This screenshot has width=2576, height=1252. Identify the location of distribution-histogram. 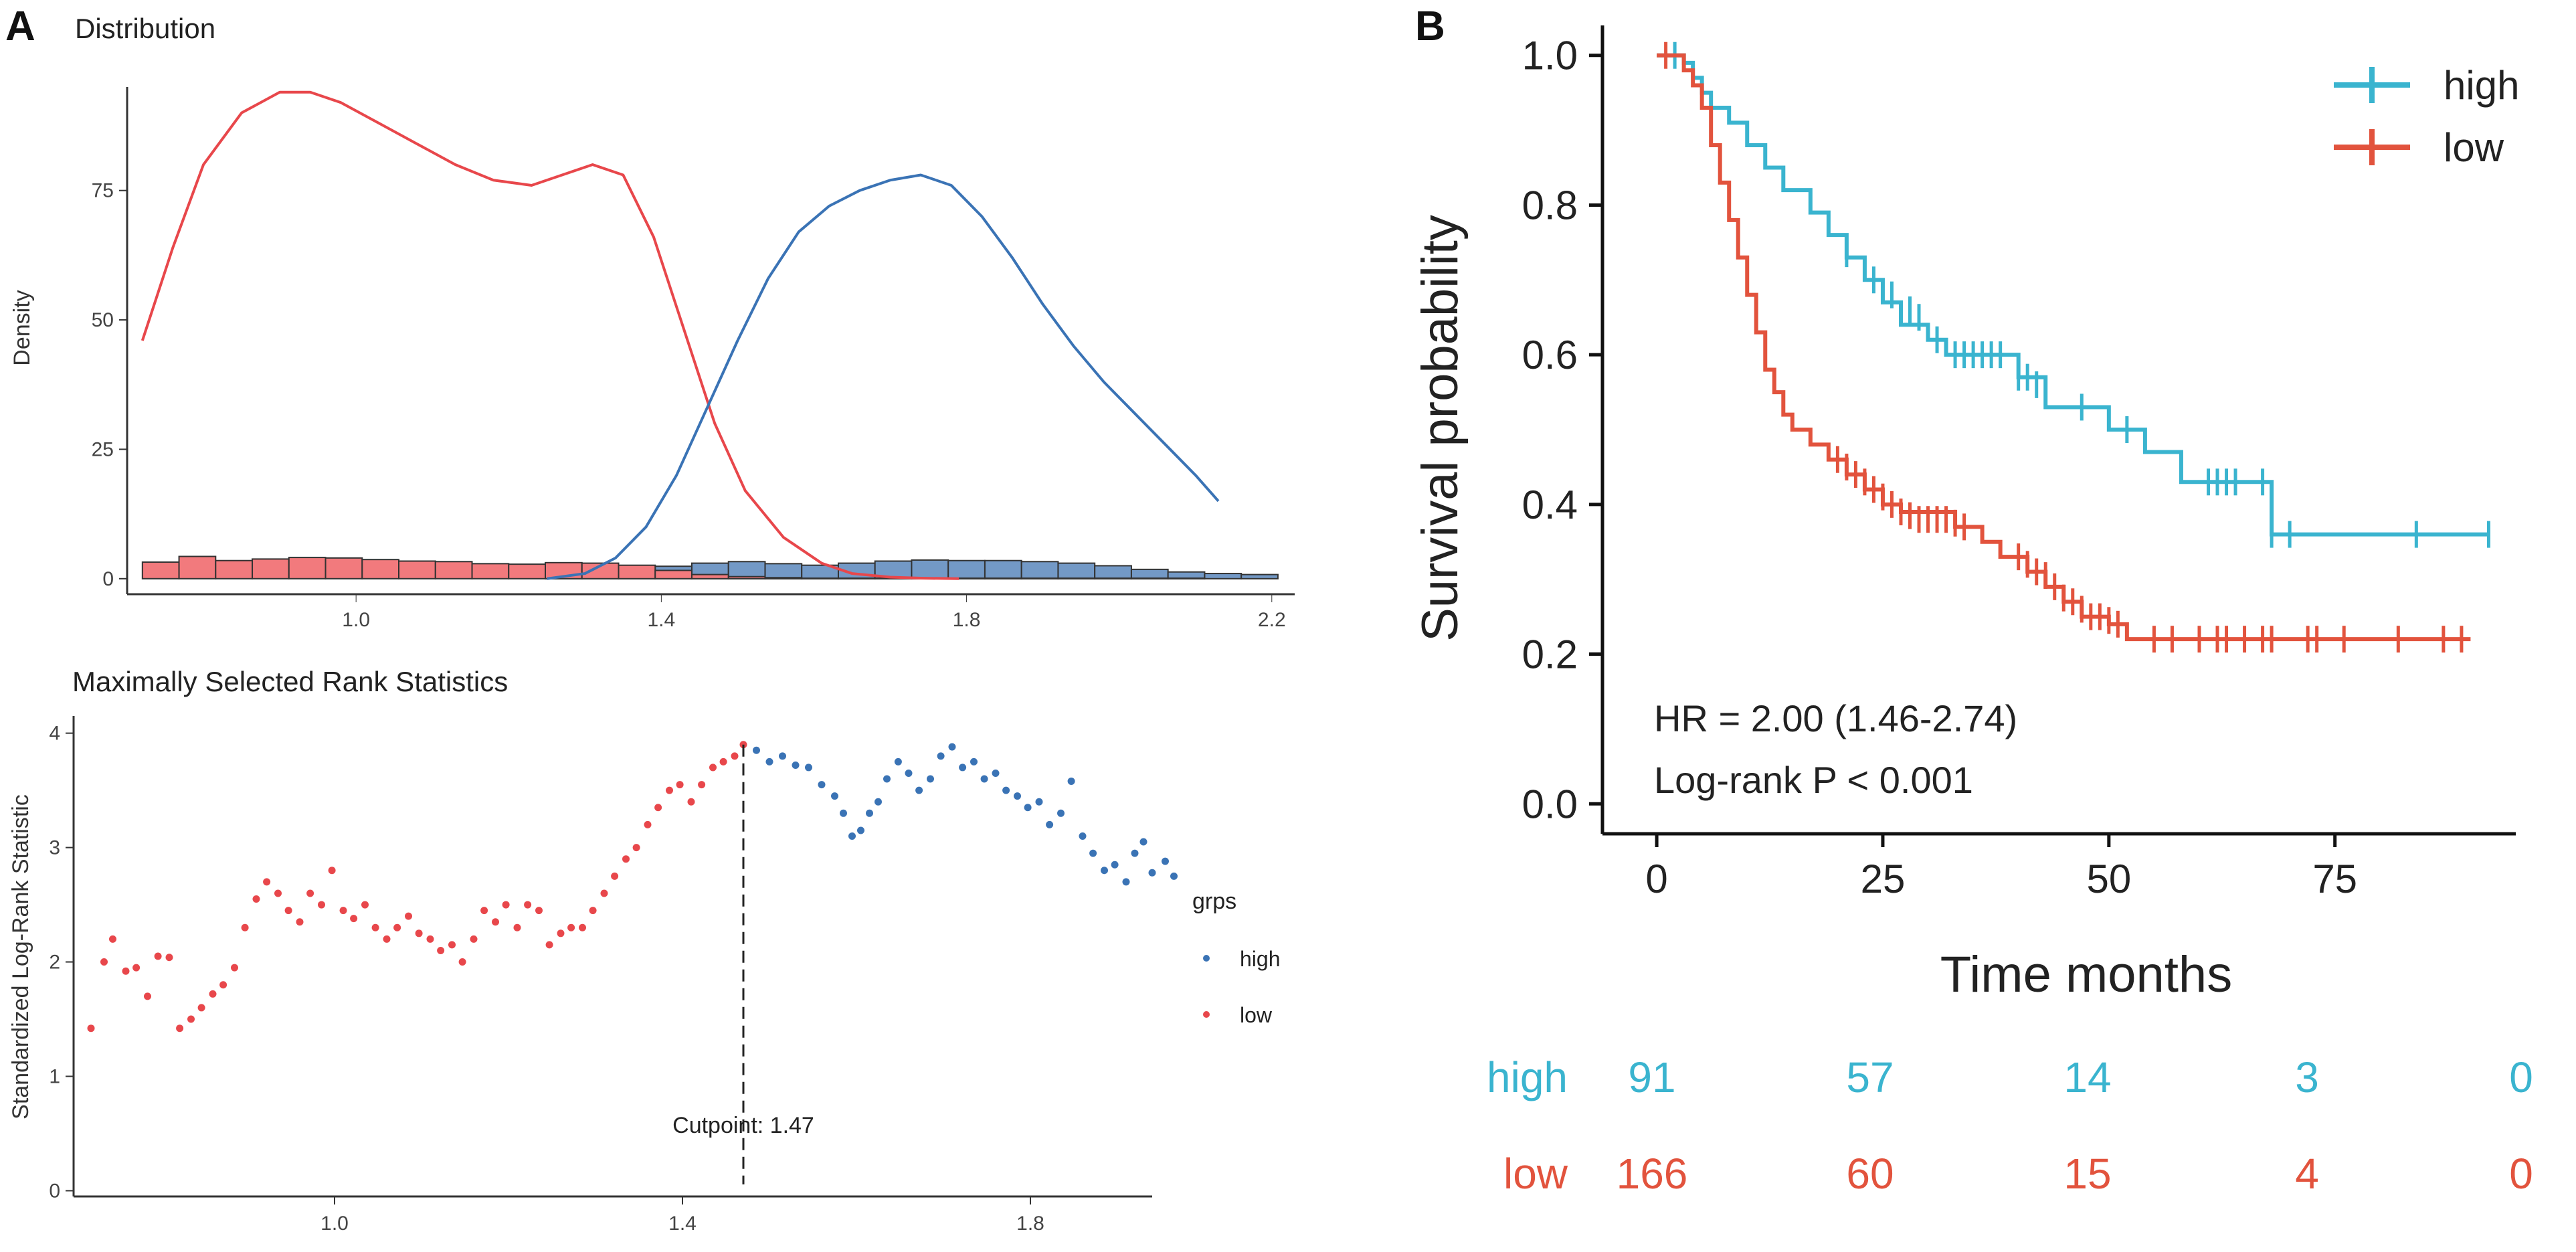
(710, 567).